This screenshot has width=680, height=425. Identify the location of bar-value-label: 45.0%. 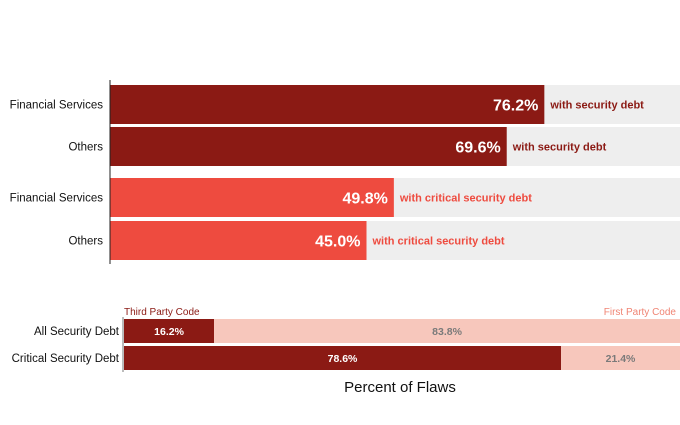
(337, 242).